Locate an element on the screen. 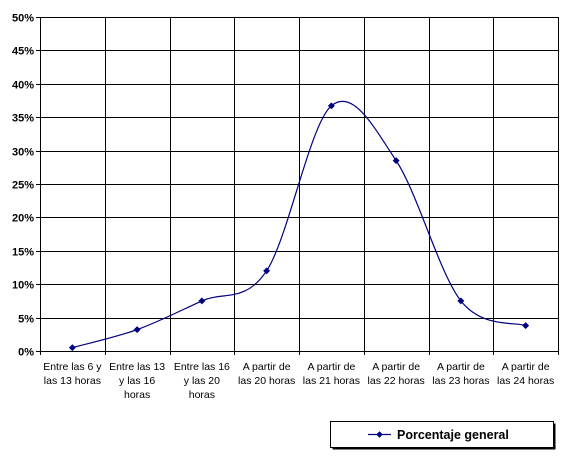 The height and width of the screenshot is (463, 562). legend-box is located at coordinates (442, 434).